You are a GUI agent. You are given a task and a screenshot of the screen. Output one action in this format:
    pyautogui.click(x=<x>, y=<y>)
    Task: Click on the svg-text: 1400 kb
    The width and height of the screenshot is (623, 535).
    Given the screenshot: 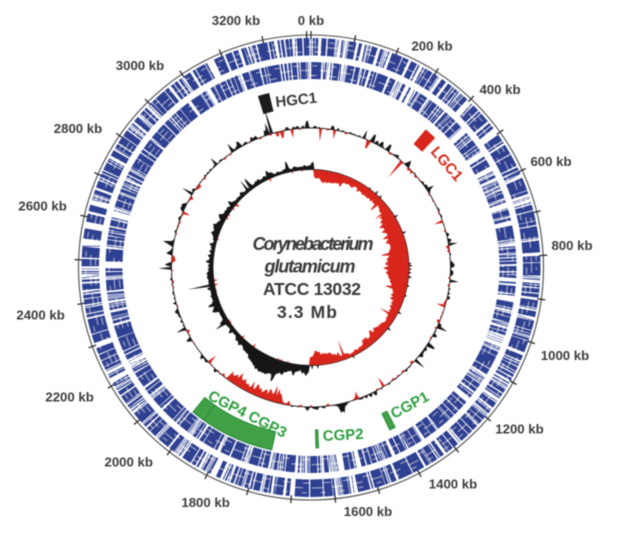 What is the action you would take?
    pyautogui.click(x=453, y=484)
    